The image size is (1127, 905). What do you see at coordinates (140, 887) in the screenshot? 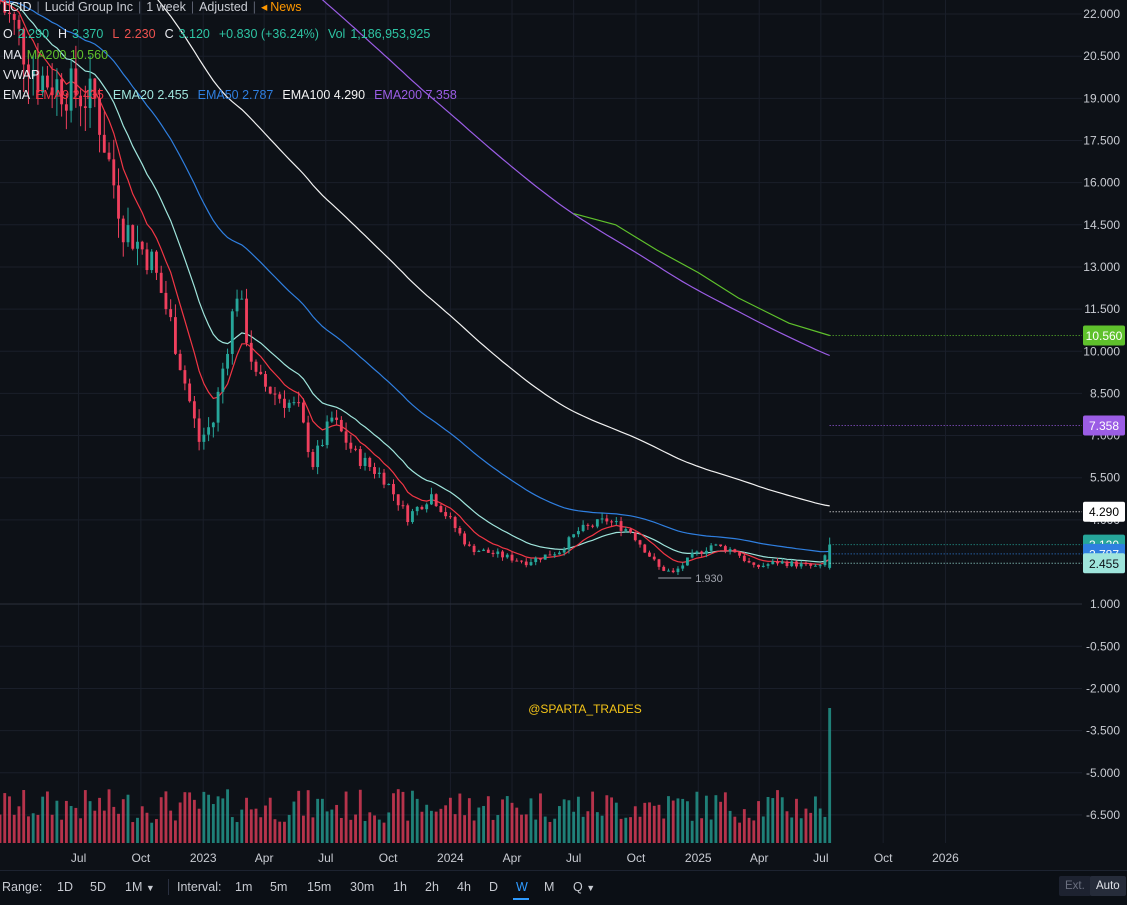
I see `range-1m-button: 1M ▼` at bounding box center [140, 887].